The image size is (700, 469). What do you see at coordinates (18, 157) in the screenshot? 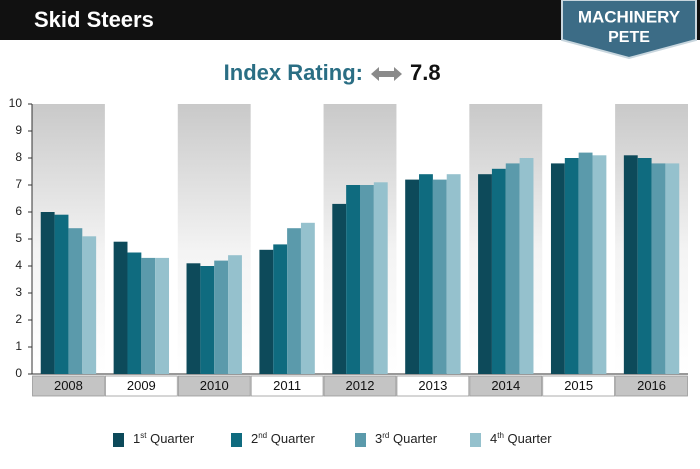
I see `y-tick-label: 8` at bounding box center [18, 157].